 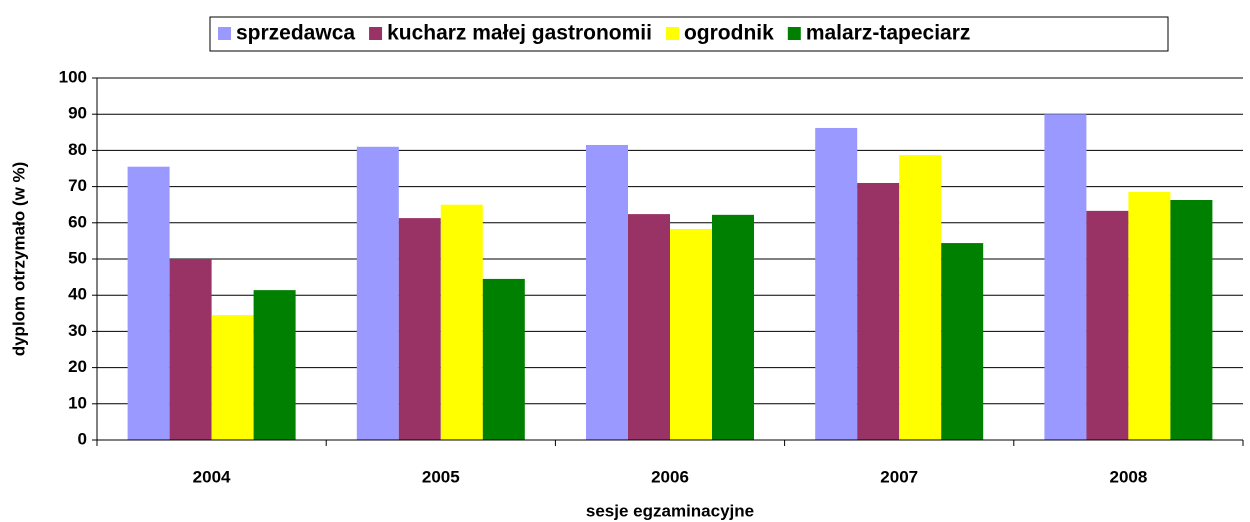 What do you see at coordinates (77, 221) in the screenshot?
I see `y-tick-label: 60` at bounding box center [77, 221].